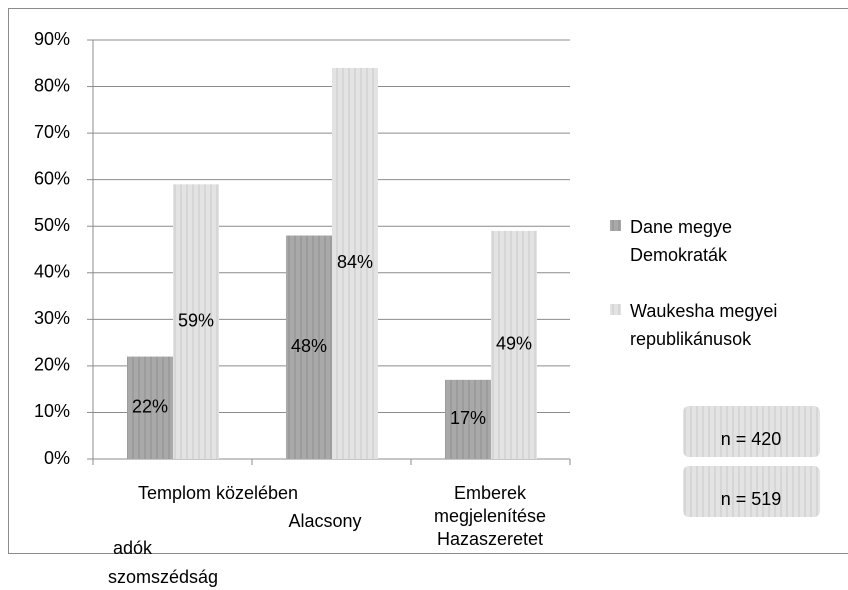  I want to click on y-tick-label: 0%, so click(57, 458).